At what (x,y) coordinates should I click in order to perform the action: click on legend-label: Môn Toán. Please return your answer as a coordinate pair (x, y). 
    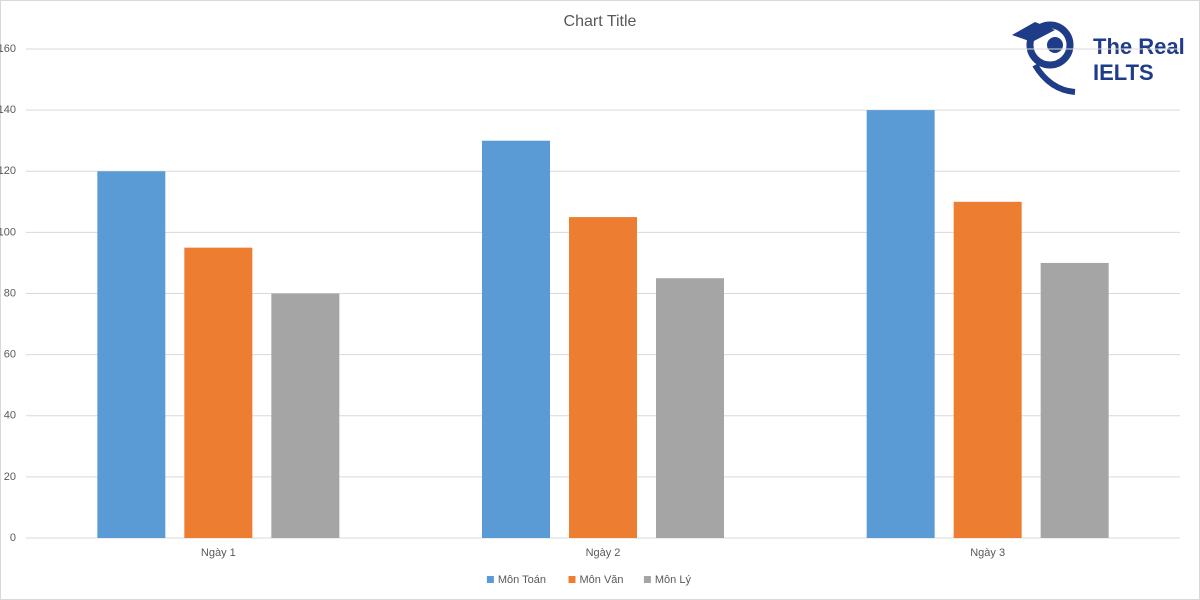
    Looking at the image, I should click on (522, 580).